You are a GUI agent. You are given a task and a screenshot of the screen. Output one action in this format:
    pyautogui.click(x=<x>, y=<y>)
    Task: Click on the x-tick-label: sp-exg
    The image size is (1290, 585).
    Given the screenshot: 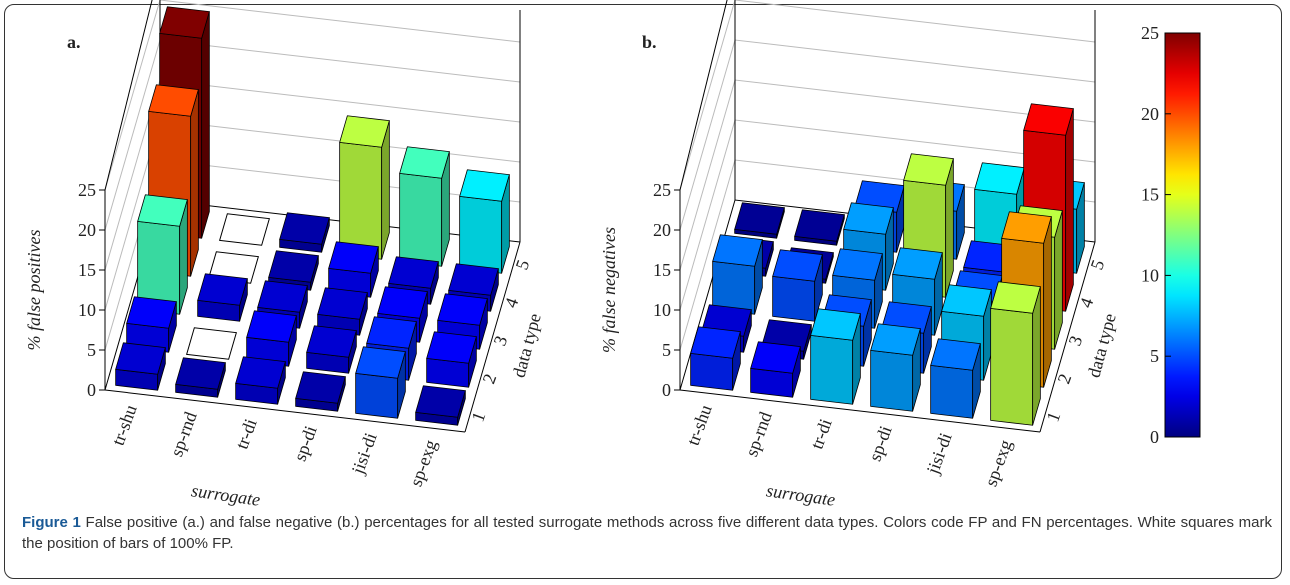 What is the action you would take?
    pyautogui.click(x=998, y=463)
    